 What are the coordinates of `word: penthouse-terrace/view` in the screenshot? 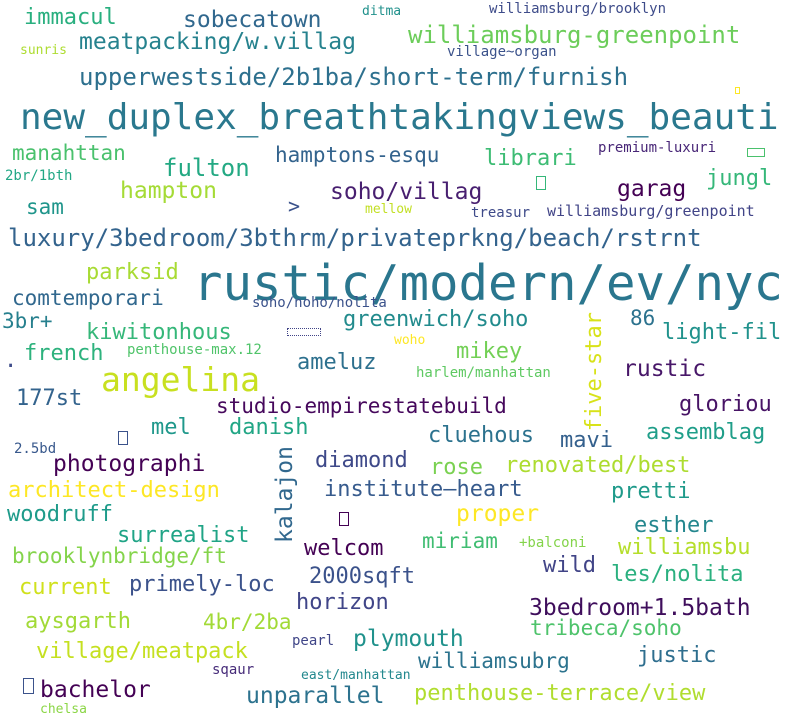 It's located at (560, 693).